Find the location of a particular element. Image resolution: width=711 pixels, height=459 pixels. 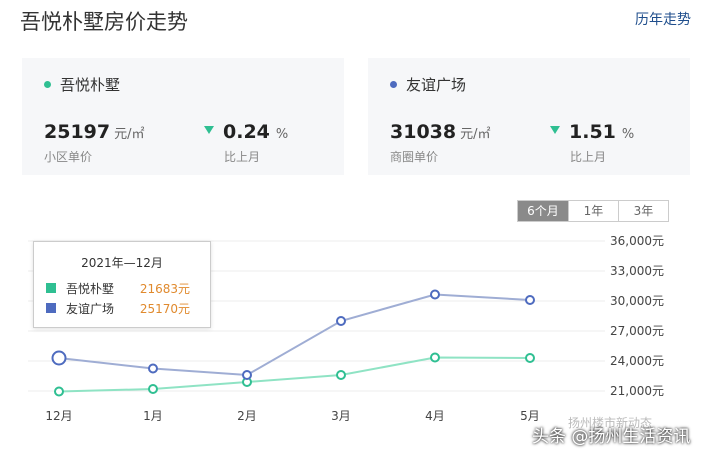

district-change-unit: % is located at coordinates (628, 134).